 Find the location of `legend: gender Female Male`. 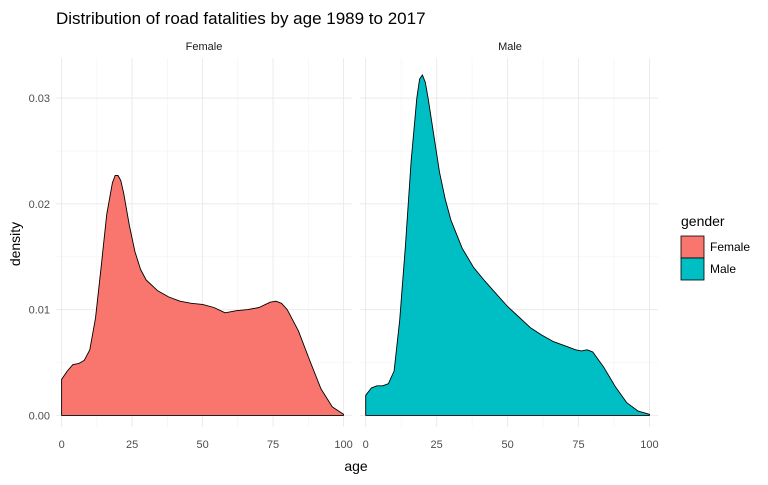

legend: gender Female Male is located at coordinates (715, 247).